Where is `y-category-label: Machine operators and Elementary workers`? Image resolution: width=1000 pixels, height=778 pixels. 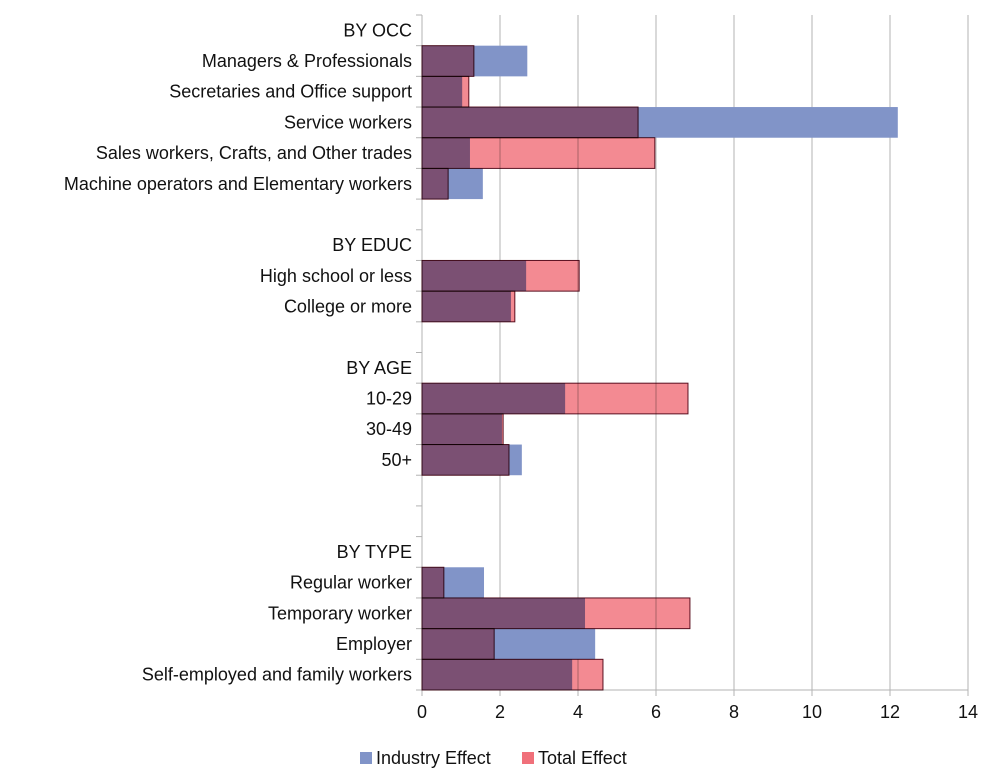 y-category-label: Machine operators and Elementary workers is located at coordinates (238, 184).